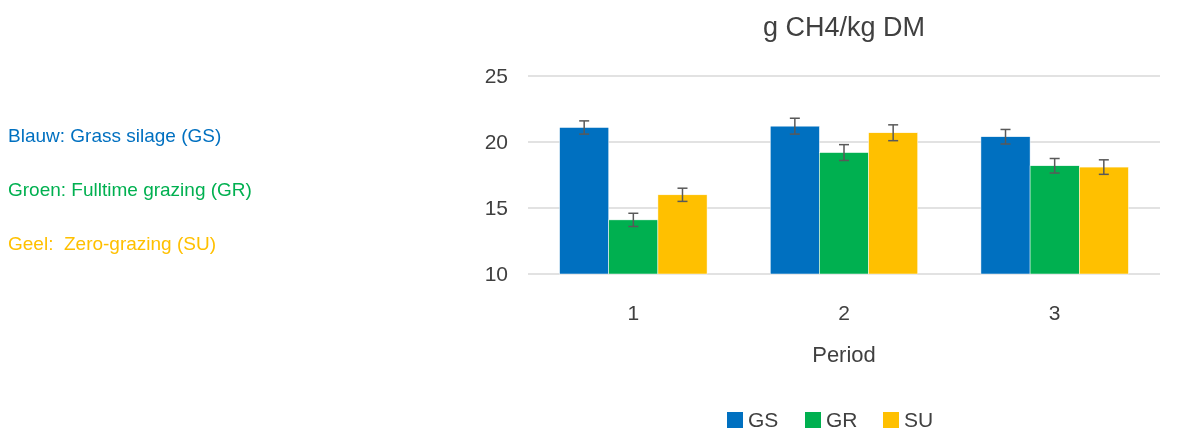 The width and height of the screenshot is (1192, 437). I want to click on legend-label: GS, so click(763, 419).